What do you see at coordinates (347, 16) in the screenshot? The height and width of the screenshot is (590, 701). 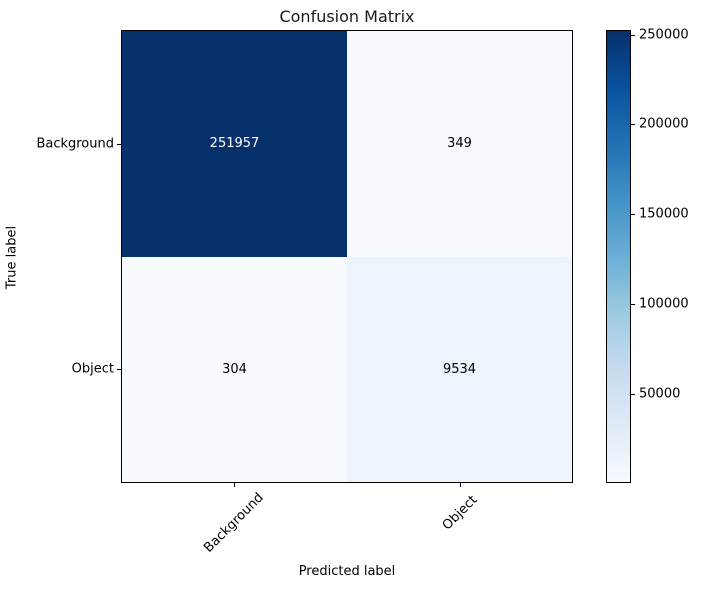 I see `chart-title: Confusion Matrix` at bounding box center [347, 16].